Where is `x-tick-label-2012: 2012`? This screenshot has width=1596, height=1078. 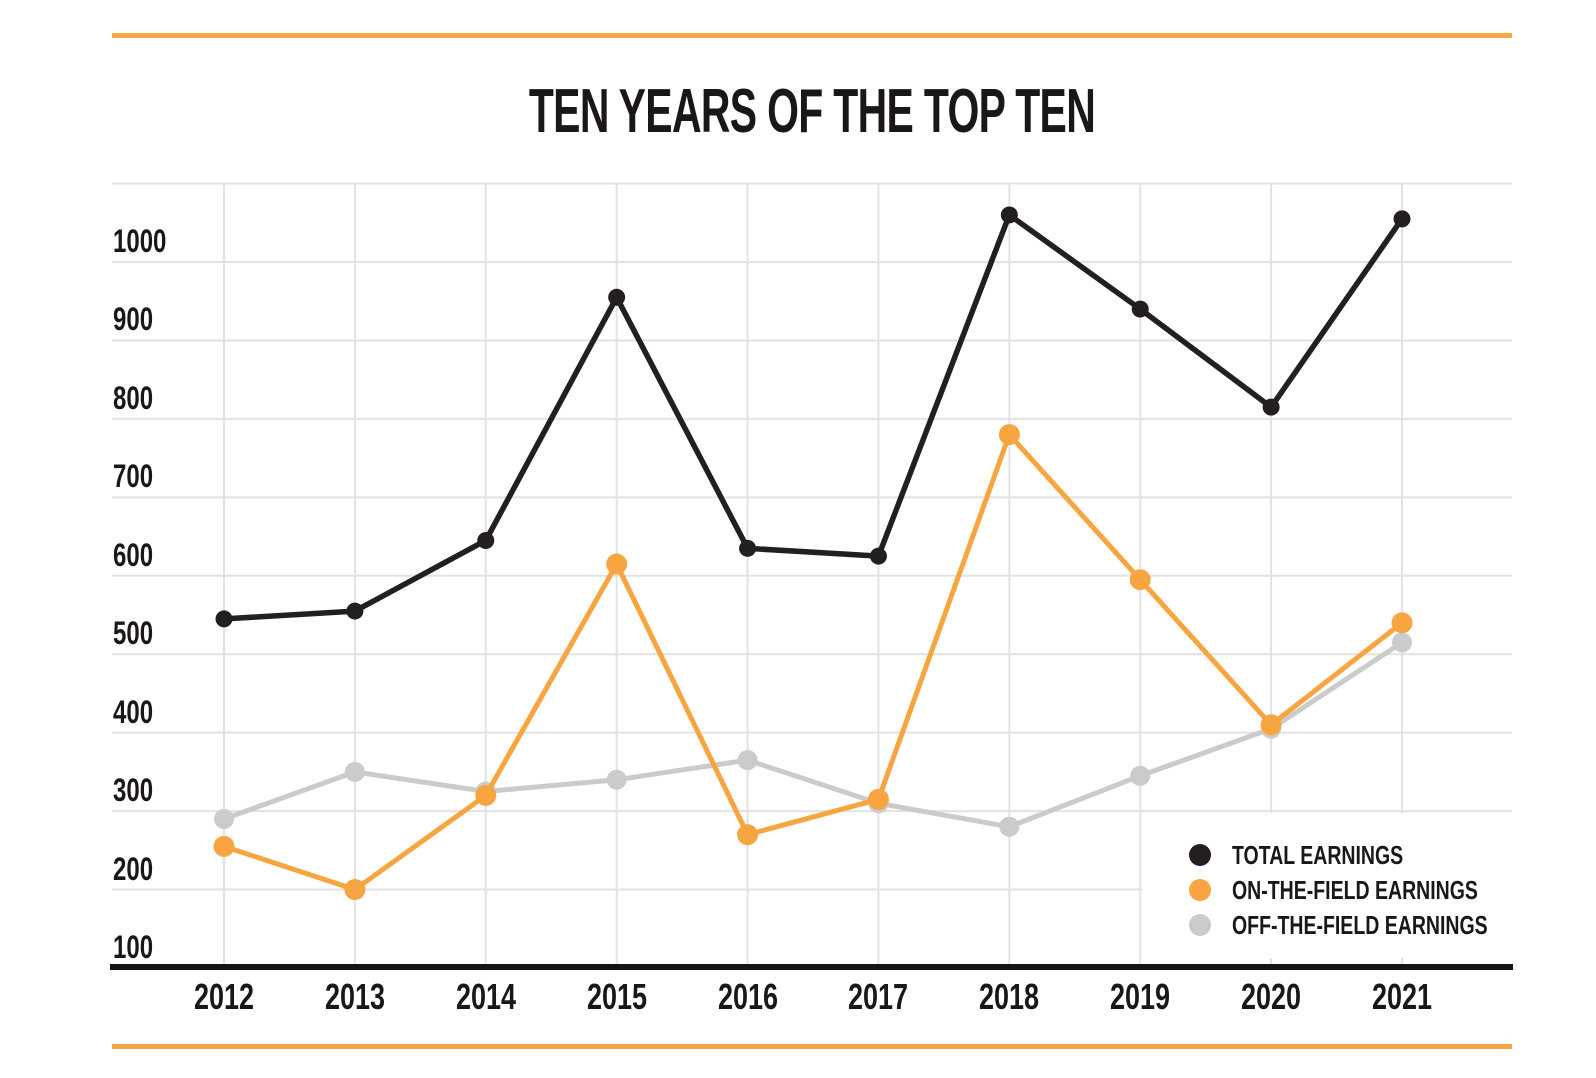 x-tick-label-2012: 2012 is located at coordinates (224, 996).